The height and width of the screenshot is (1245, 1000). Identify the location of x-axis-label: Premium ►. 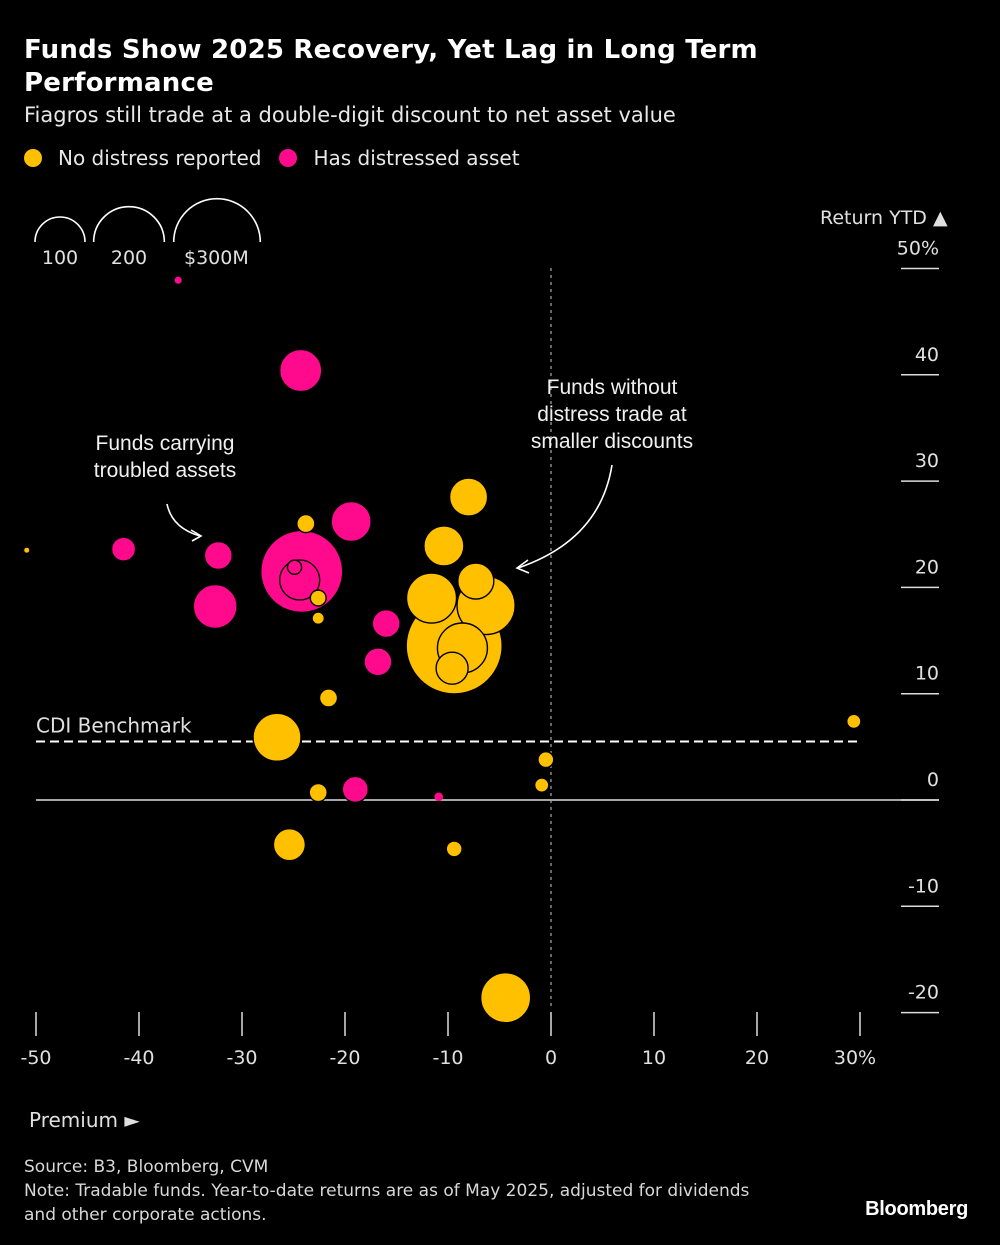
(84, 1120).